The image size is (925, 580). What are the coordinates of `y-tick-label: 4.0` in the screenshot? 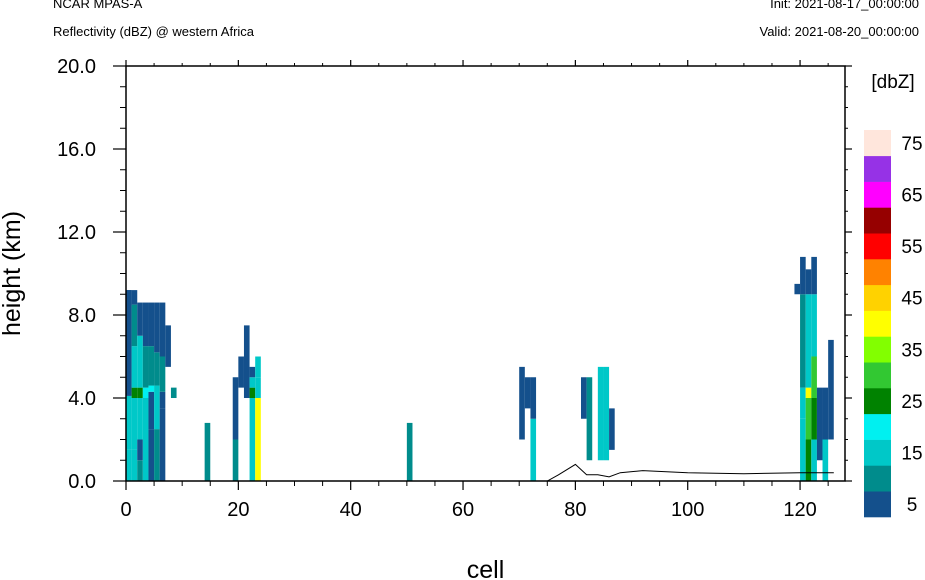 It's located at (82, 399).